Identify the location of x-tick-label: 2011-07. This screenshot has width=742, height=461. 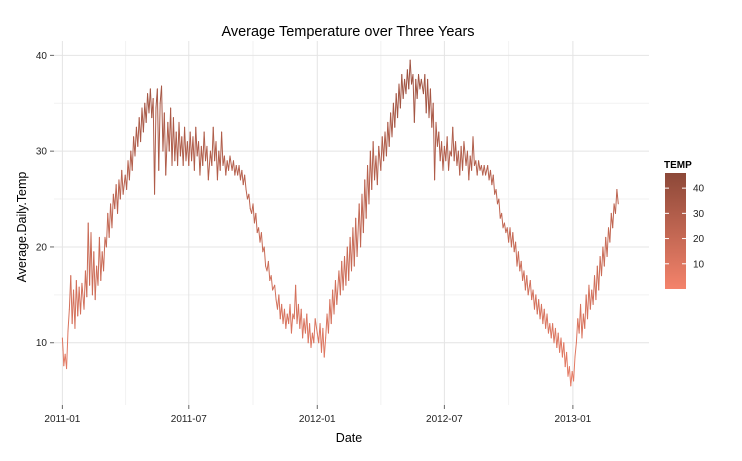
(189, 419).